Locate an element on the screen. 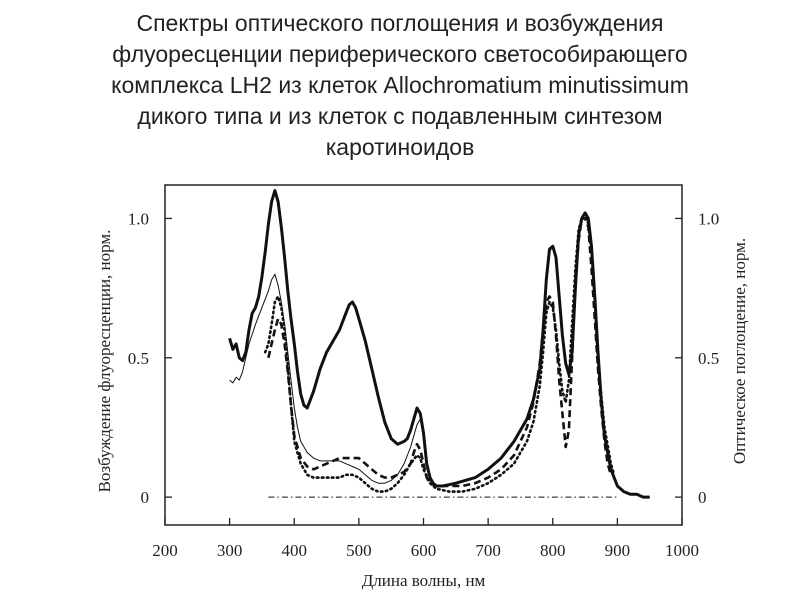  x-tick-label: 1000 is located at coordinates (682, 550).